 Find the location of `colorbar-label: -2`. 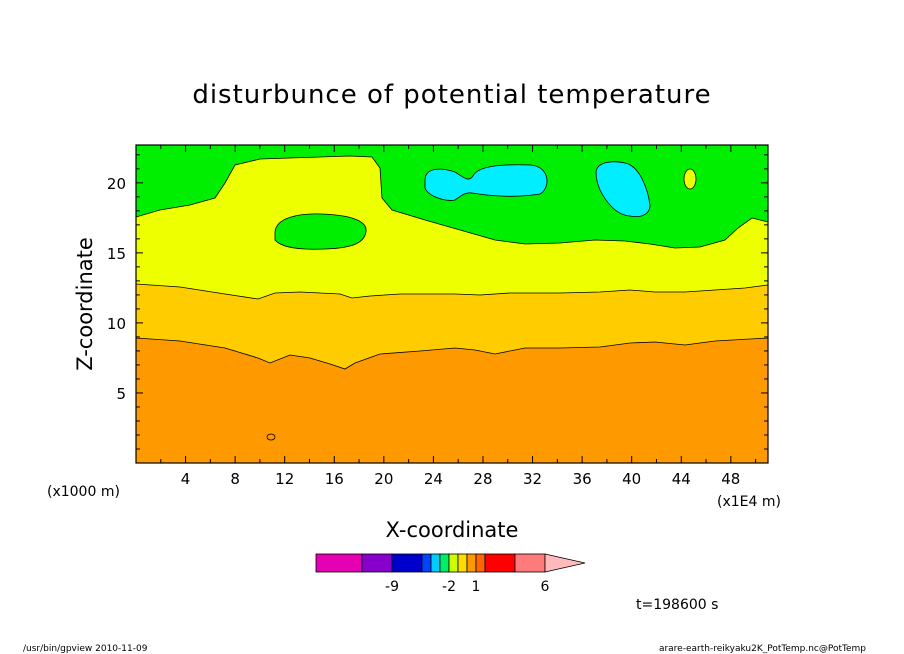

colorbar-label: -2 is located at coordinates (449, 587).